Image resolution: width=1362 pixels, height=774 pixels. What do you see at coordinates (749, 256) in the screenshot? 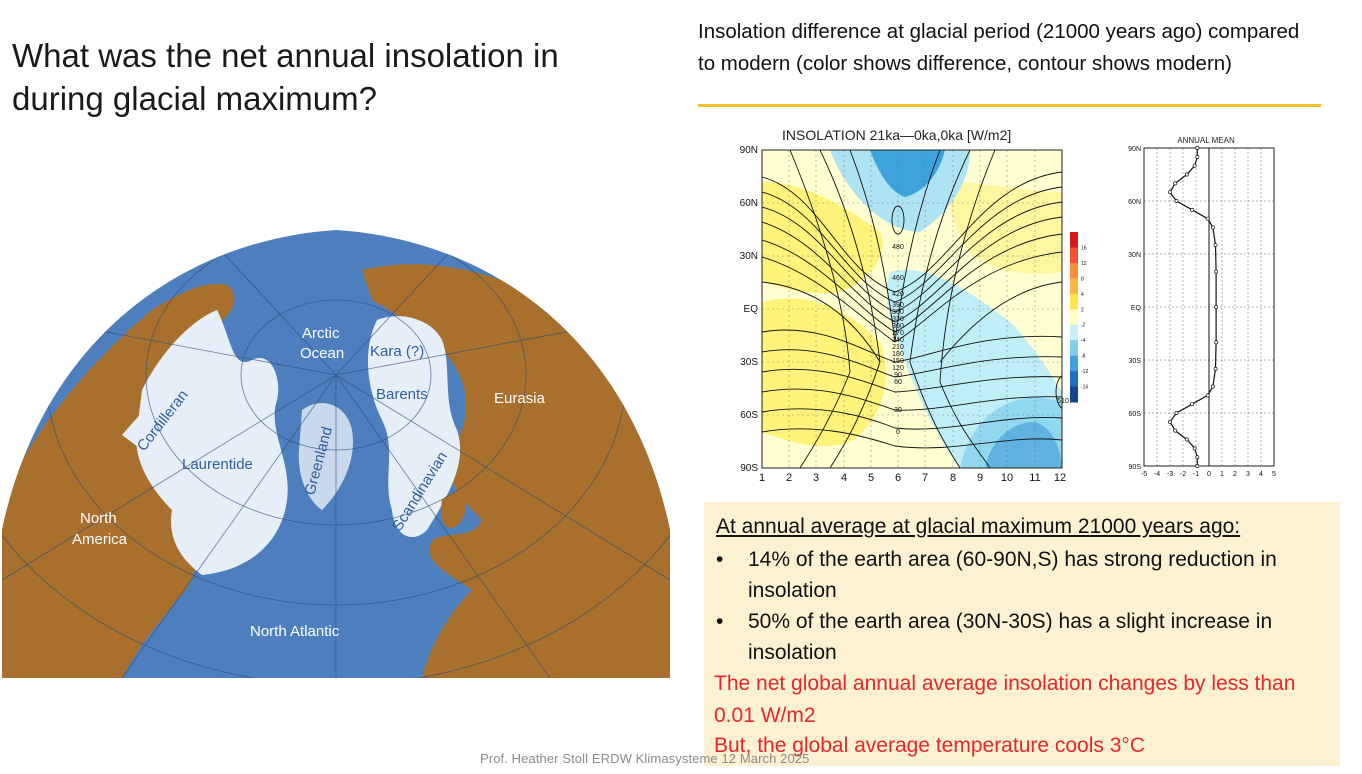
I see `y-tick-label: 30N` at bounding box center [749, 256].